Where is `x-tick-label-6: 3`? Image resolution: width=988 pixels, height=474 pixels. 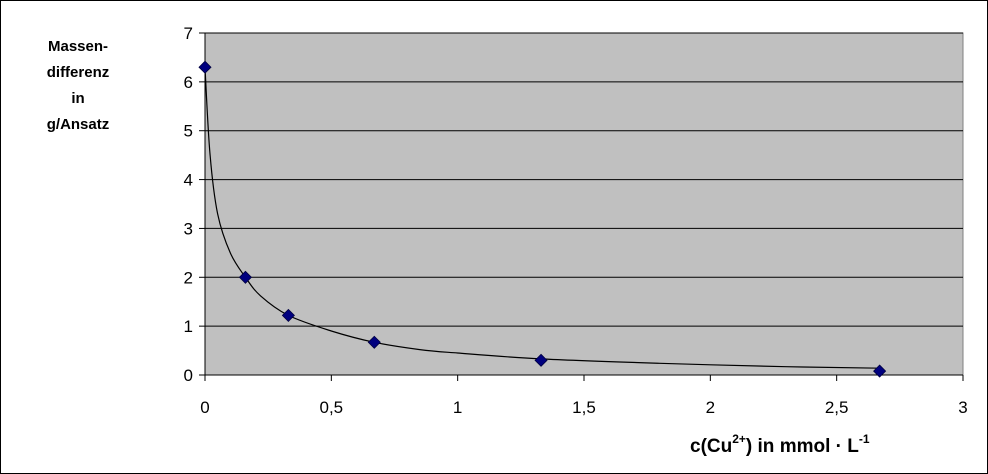 x-tick-label-6: 3 is located at coordinates (962, 407).